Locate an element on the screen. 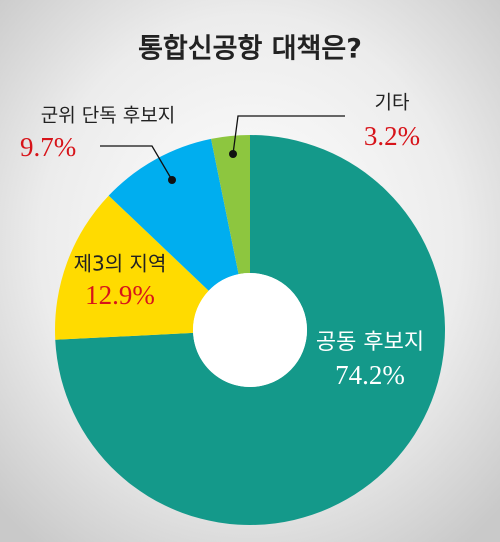 This screenshot has width=500, height=542. value-label: 3.2% is located at coordinates (392, 136).